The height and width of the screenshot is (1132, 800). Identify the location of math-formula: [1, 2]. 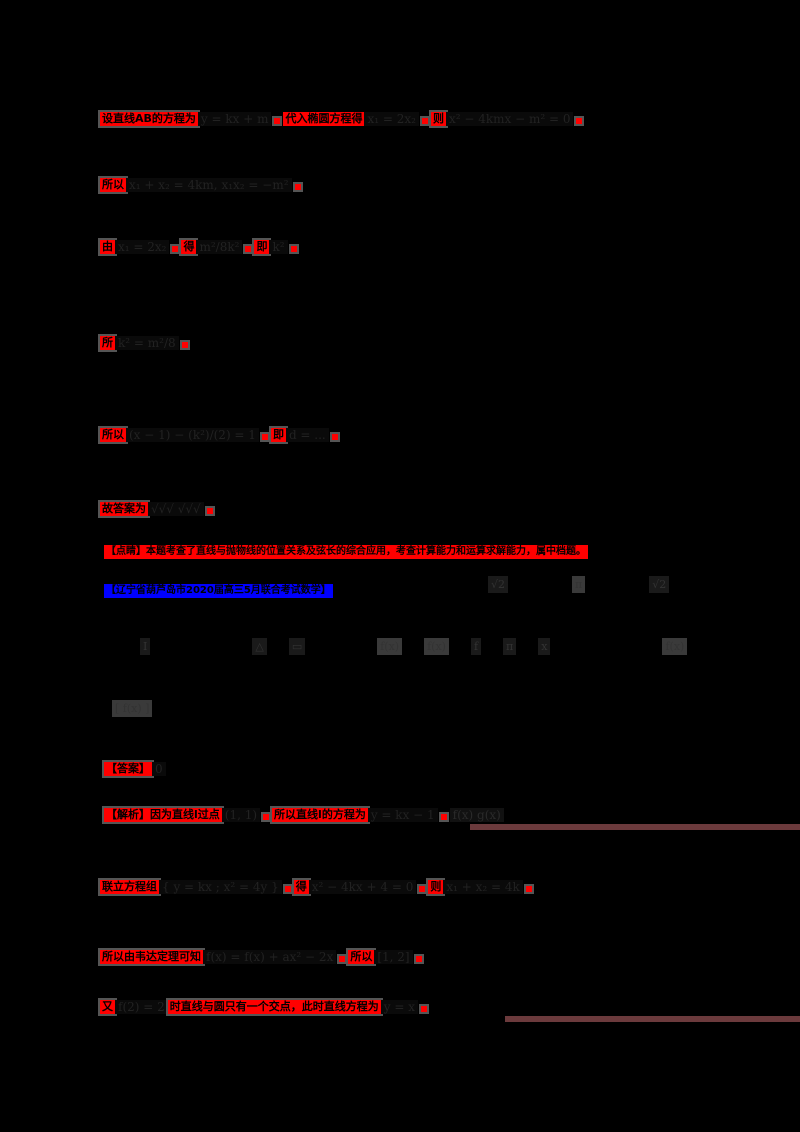
(393, 957).